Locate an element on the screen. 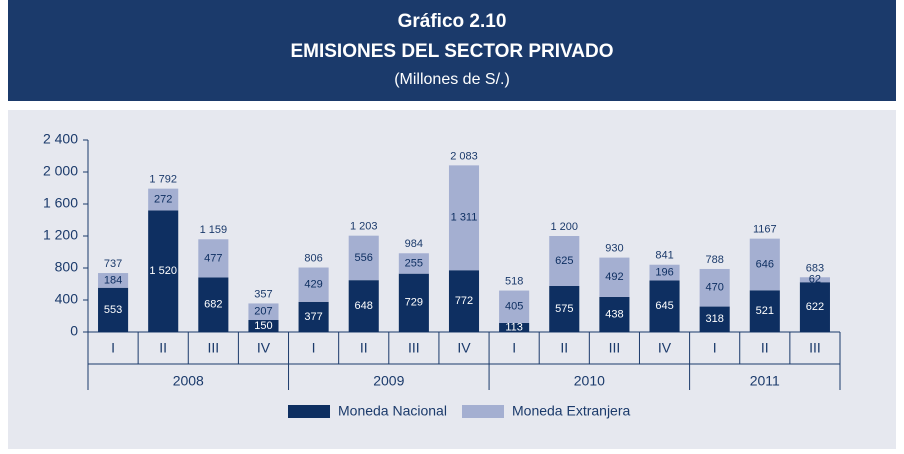 This screenshot has height=454, width=904. data-label: 255 is located at coordinates (414, 263).